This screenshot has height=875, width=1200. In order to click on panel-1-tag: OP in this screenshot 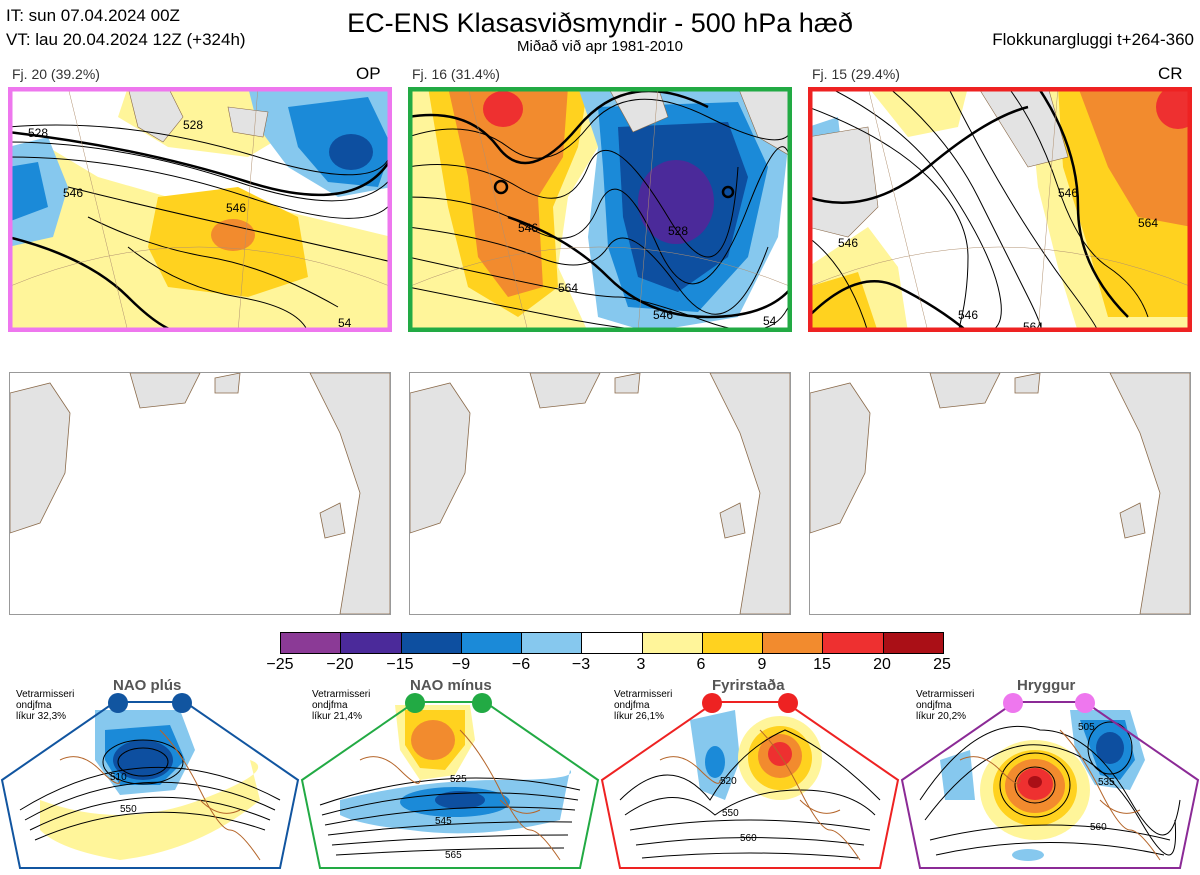, I will do `click(368, 73)`.